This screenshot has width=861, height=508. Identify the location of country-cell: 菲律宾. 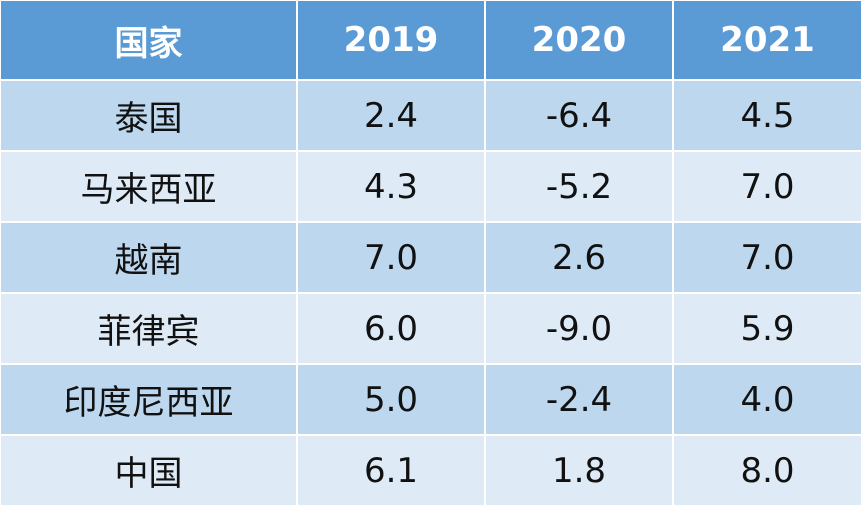
(149, 329).